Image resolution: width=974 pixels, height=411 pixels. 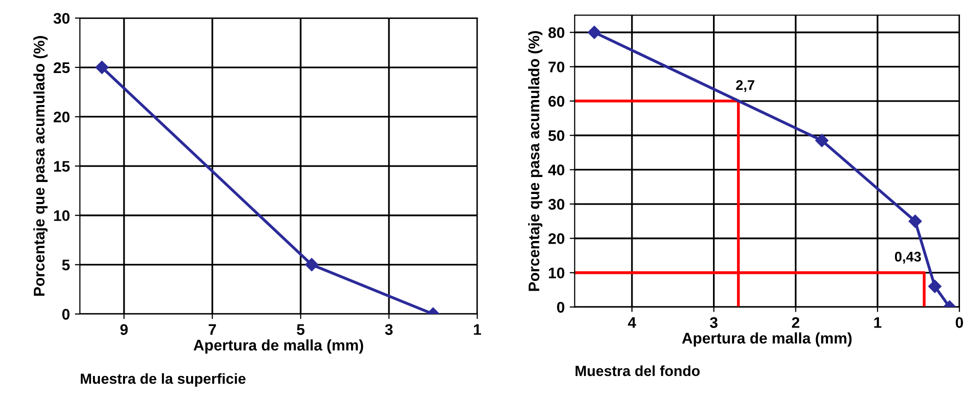 I want to click on x-tick-label: 4, so click(x=632, y=322).